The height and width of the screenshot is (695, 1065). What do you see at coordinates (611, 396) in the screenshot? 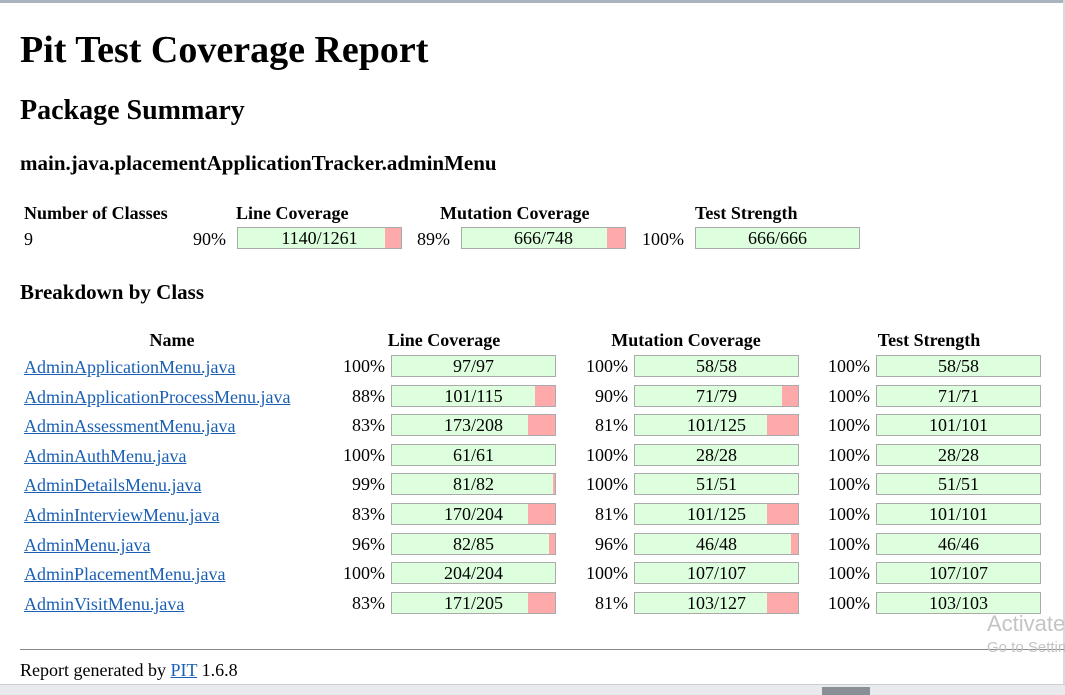
I see `mutation-percent: 90%` at bounding box center [611, 396].